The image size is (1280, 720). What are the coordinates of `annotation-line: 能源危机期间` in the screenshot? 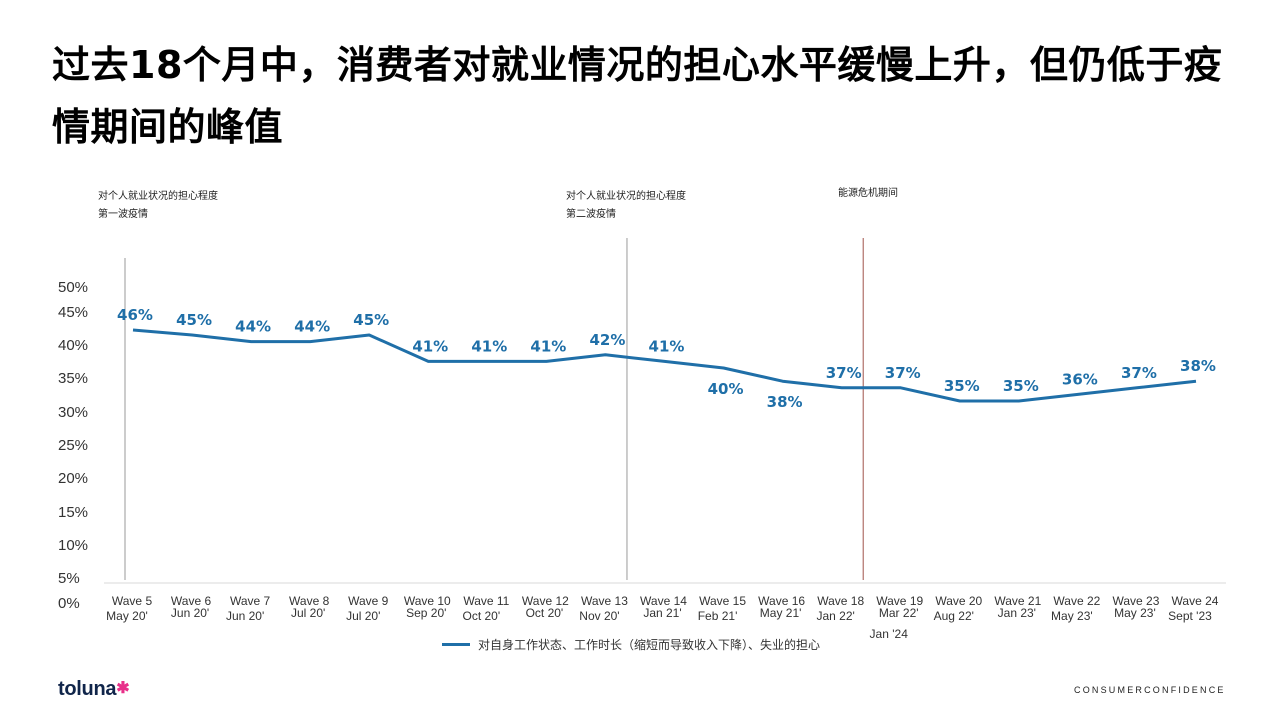 It's located at (868, 193).